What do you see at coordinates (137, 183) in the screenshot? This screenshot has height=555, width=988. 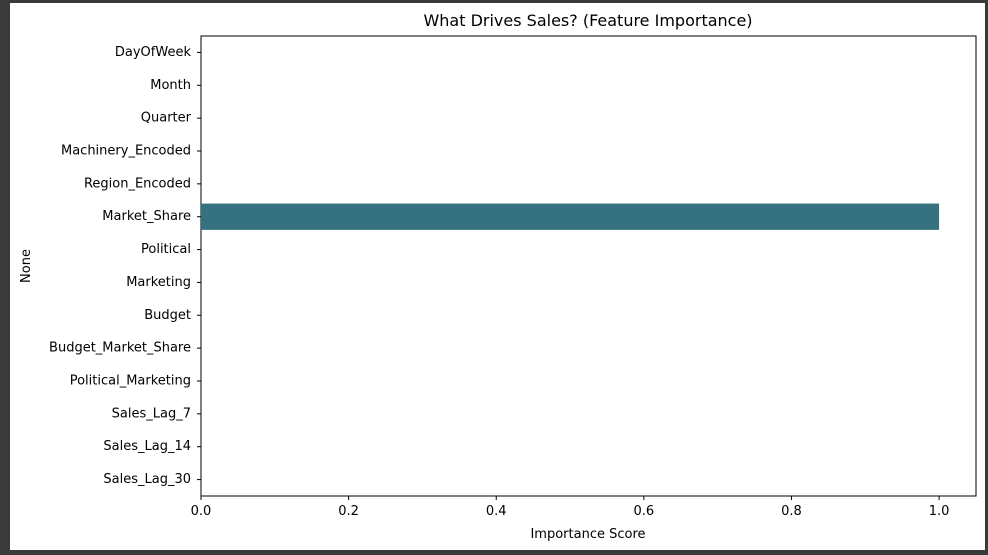 I see `y-tick-label: Region_Encoded` at bounding box center [137, 183].